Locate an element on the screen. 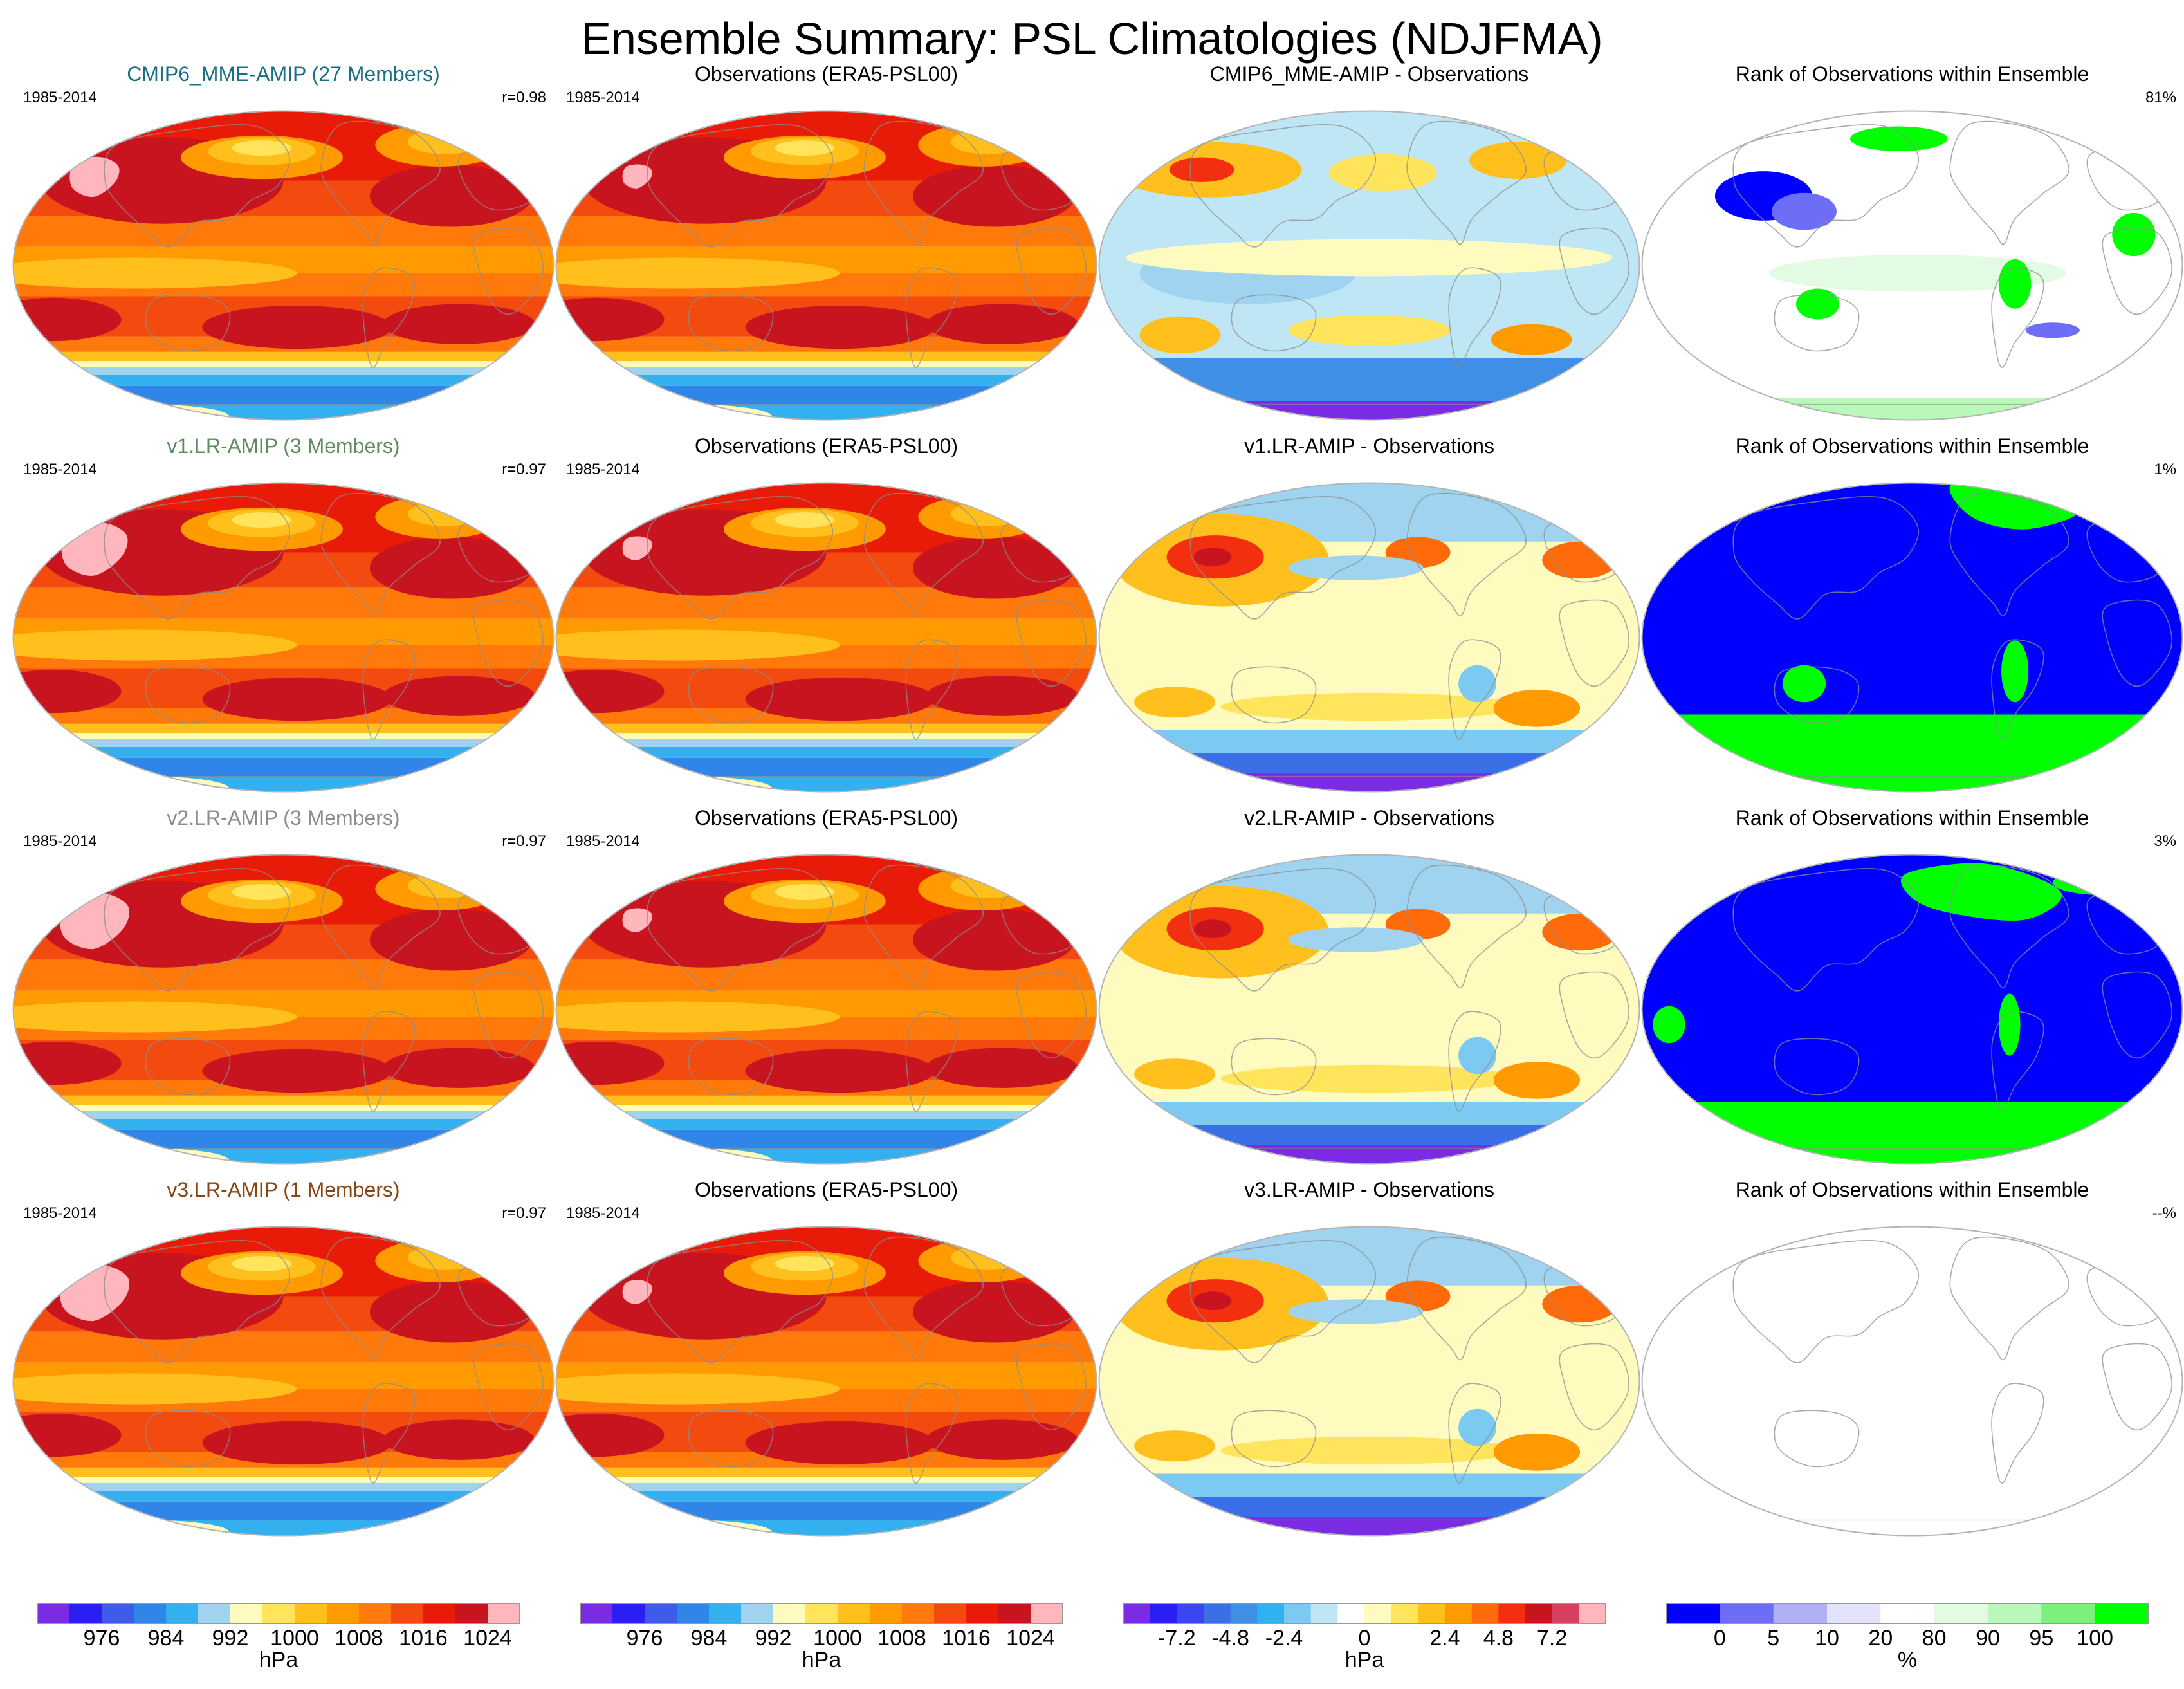  panel-rank-row-1: Rank of Observations within Ensemble 81% is located at coordinates (1912, 243).